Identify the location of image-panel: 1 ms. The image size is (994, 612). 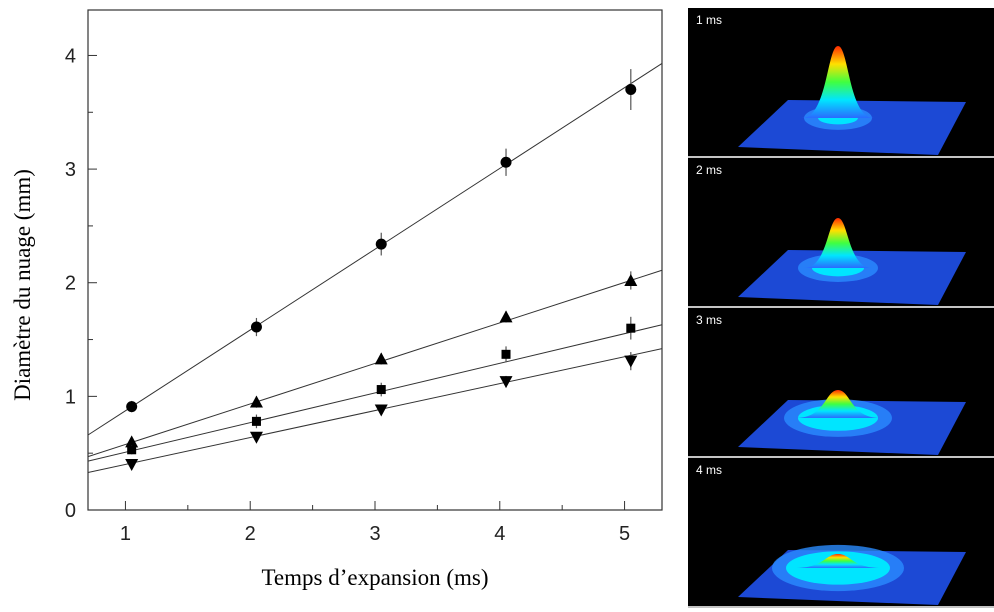
(841, 83).